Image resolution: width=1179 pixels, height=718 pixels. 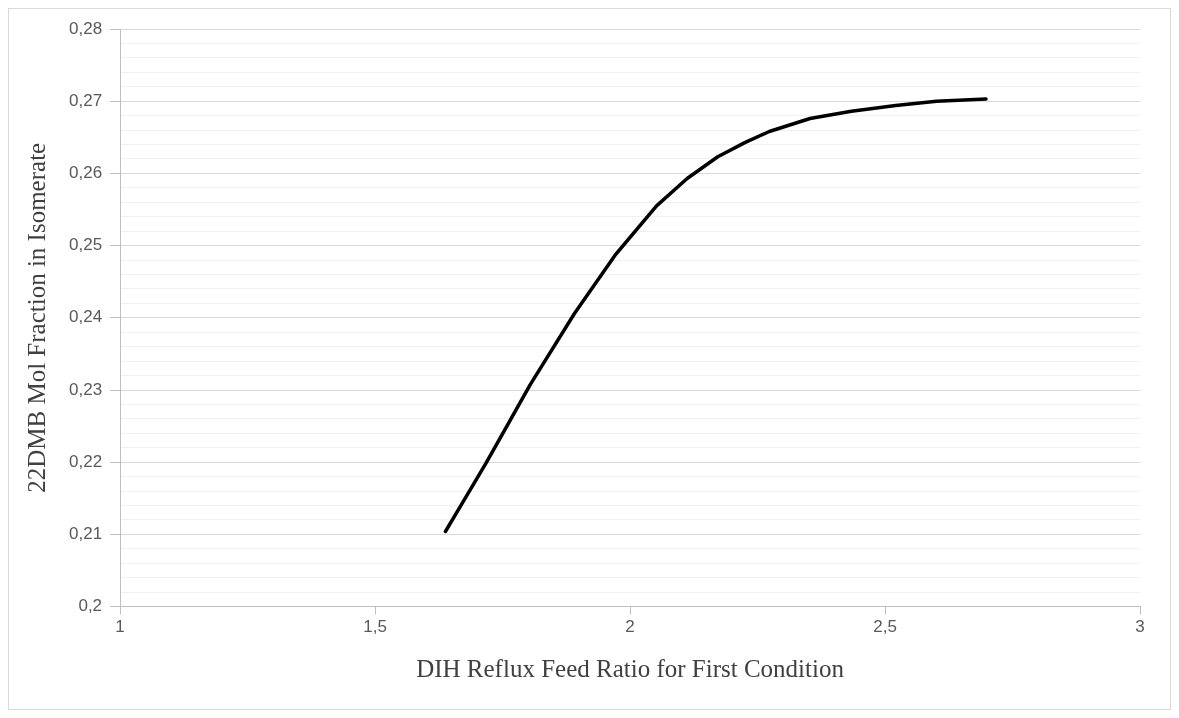 I want to click on y-tick-label: 0,27, so click(x=85, y=100).